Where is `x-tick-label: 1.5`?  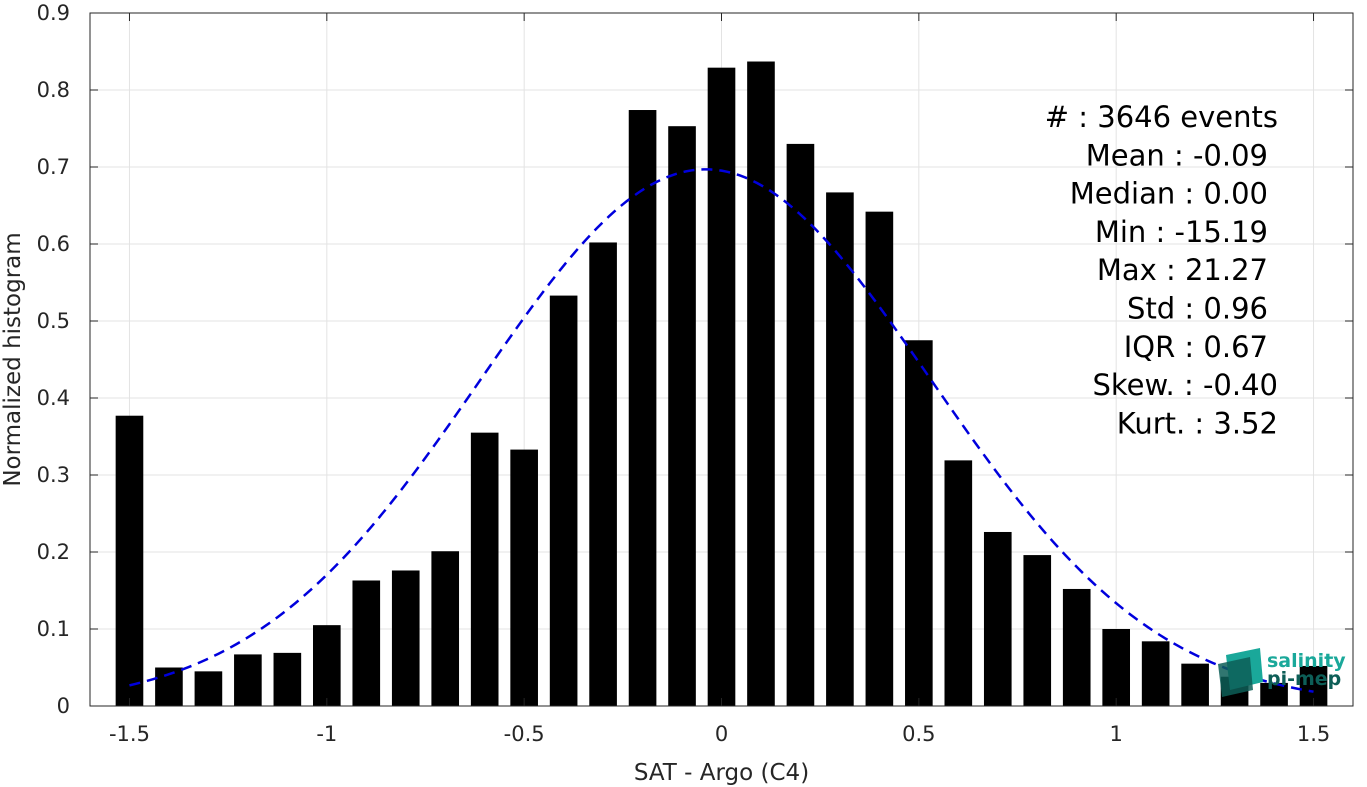 x-tick-label: 1.5 is located at coordinates (1313, 734).